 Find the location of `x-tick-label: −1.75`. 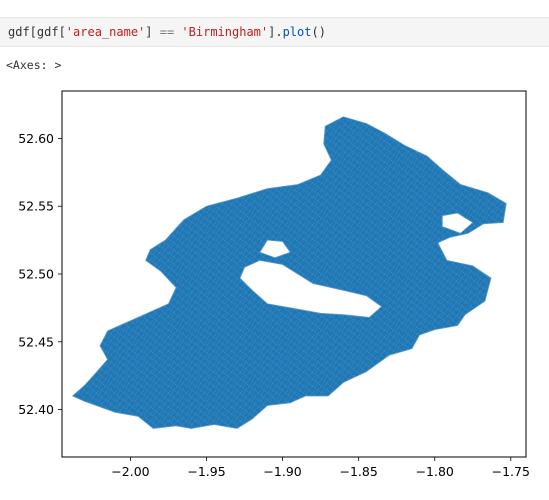

x-tick-label: −1.75 is located at coordinates (511, 471).